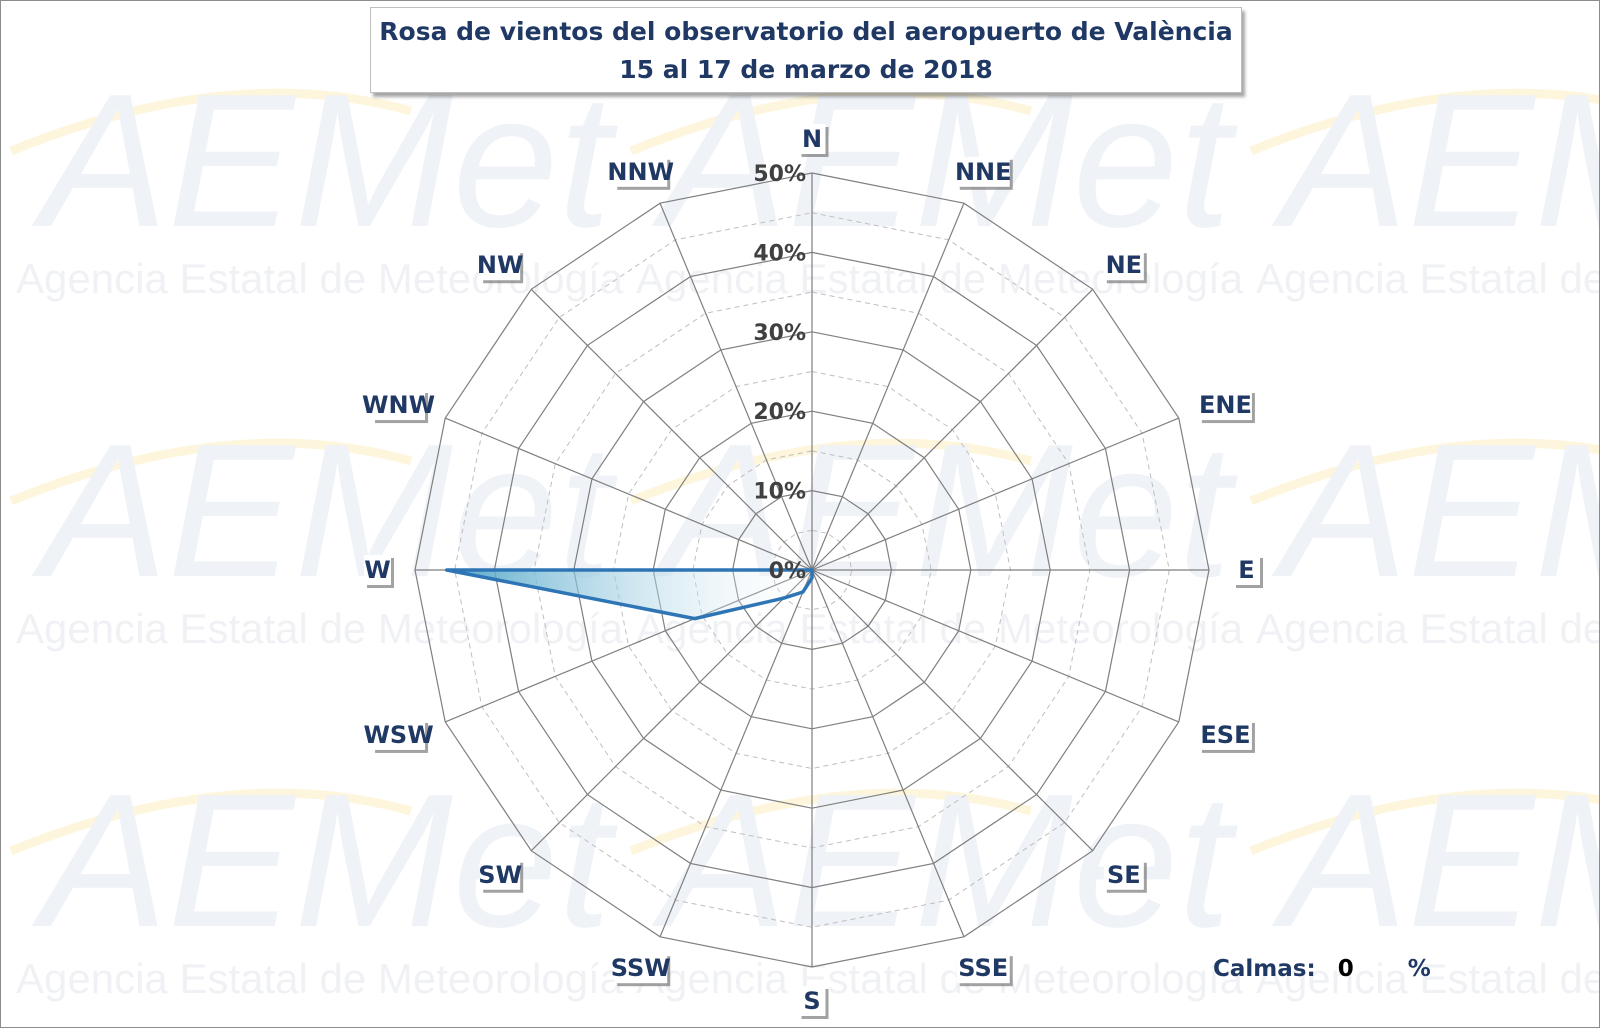 The image size is (1600, 1028). What do you see at coordinates (779, 412) in the screenshot?
I see `radial-tick-label: 20%` at bounding box center [779, 412].